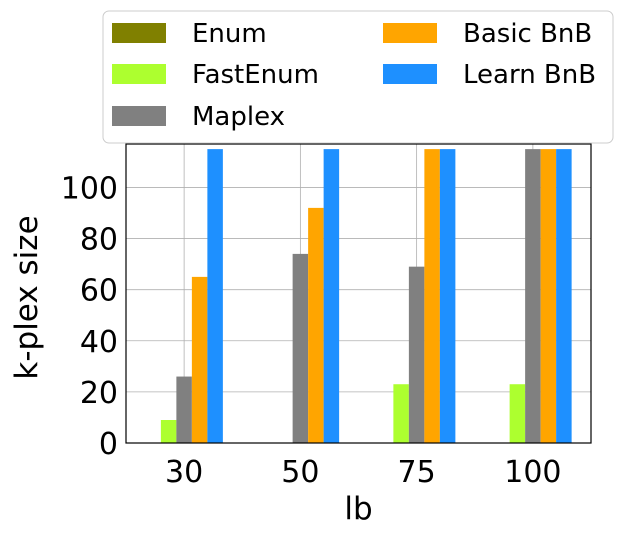 Image resolution: width=623 pixels, height=536 pixels. I want to click on x-tick-label: 50, so click(300, 472).